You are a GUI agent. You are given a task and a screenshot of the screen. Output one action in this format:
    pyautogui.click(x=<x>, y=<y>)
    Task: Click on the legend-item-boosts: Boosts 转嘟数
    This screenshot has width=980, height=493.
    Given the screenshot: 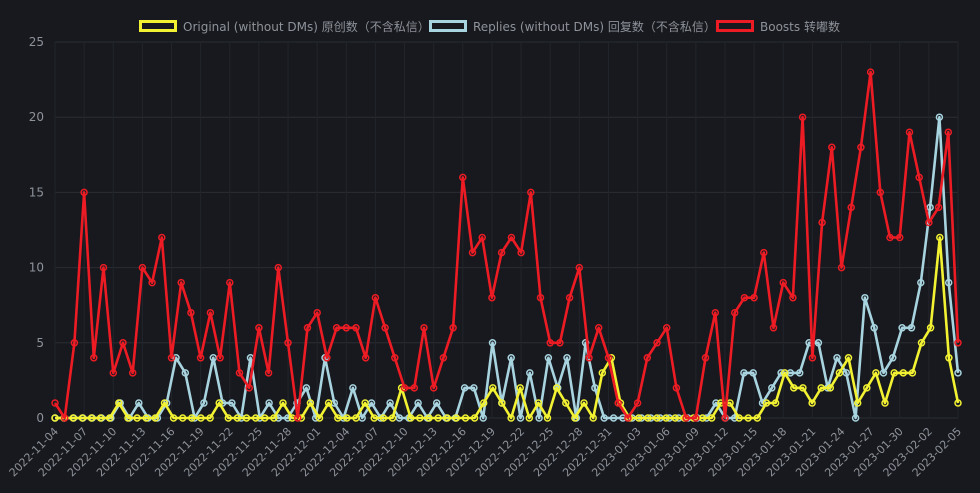 What is the action you would take?
    pyautogui.click(x=778, y=26)
    